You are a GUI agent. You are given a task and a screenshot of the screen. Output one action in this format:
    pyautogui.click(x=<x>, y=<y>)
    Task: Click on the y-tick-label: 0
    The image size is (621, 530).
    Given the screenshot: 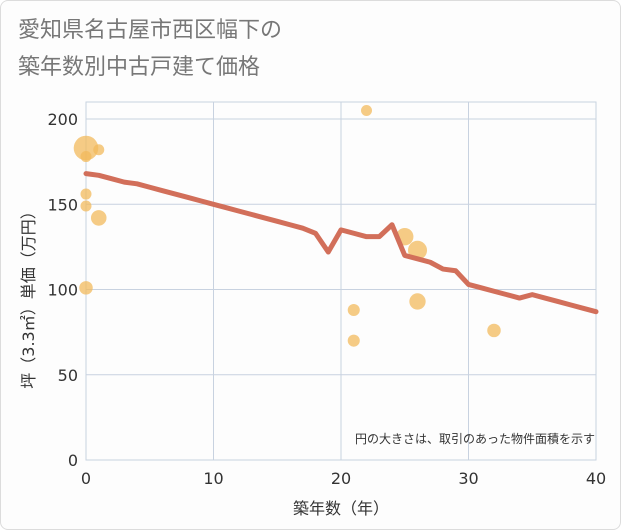 What is the action you would take?
    pyautogui.click(x=73, y=460)
    